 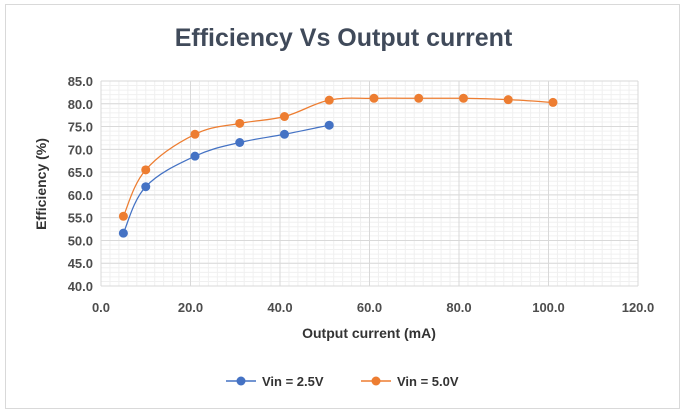 What do you see at coordinates (80, 127) in the screenshot?
I see `y-tick-label: 75.0` at bounding box center [80, 127].